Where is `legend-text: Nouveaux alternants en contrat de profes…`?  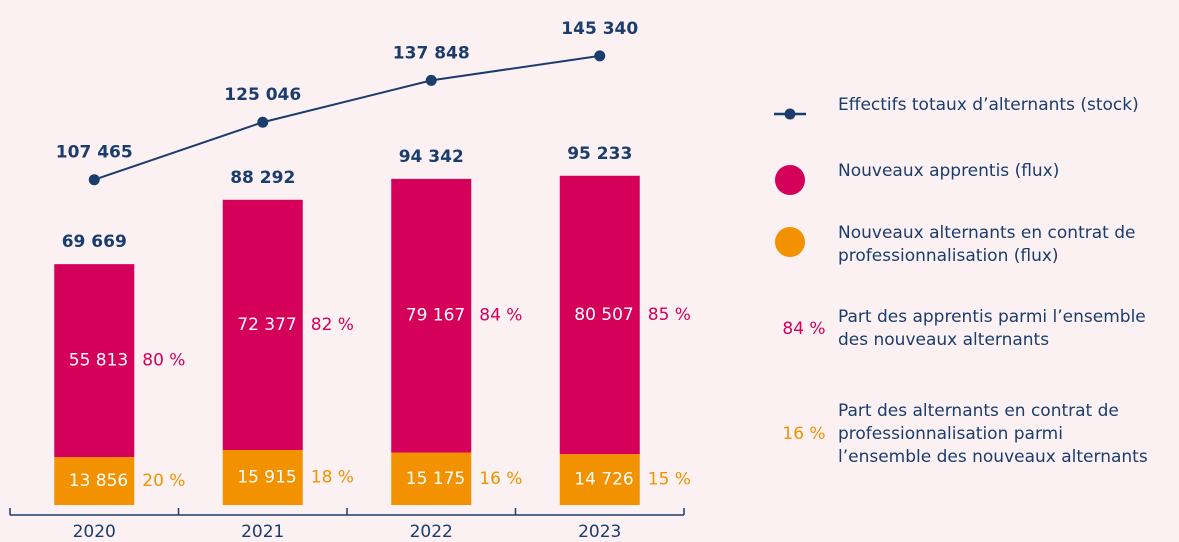 legend-text: Nouveaux alternants en contrat de profes… is located at coordinates (987, 244).